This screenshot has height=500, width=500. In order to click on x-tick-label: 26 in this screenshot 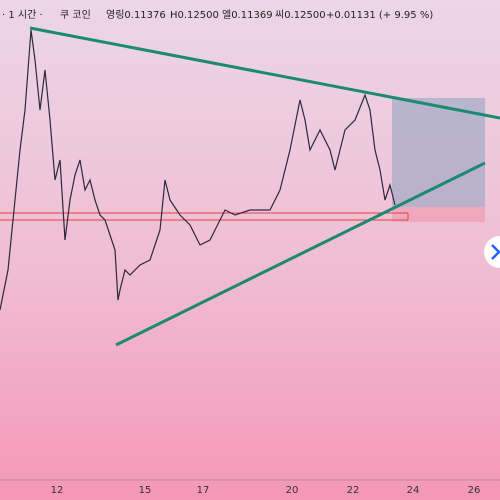, I will do `click(474, 490)`.